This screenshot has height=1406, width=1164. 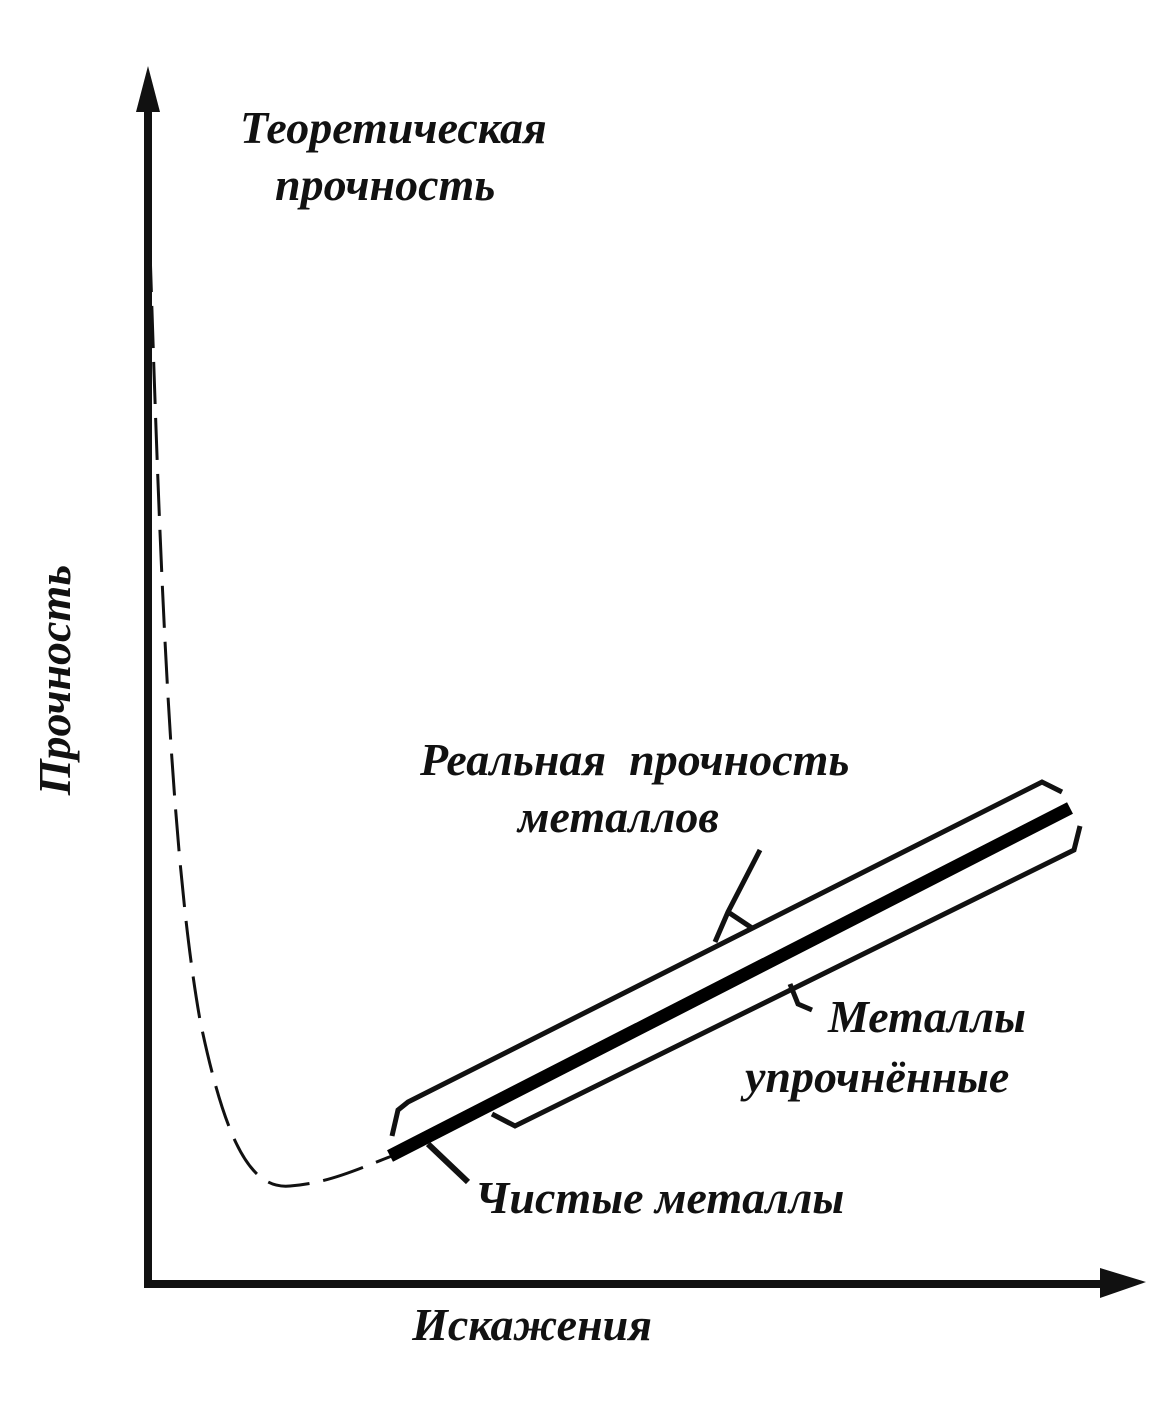 What do you see at coordinates (874, 1076) in the screenshot?
I see `annotation: упрочнённые` at bounding box center [874, 1076].